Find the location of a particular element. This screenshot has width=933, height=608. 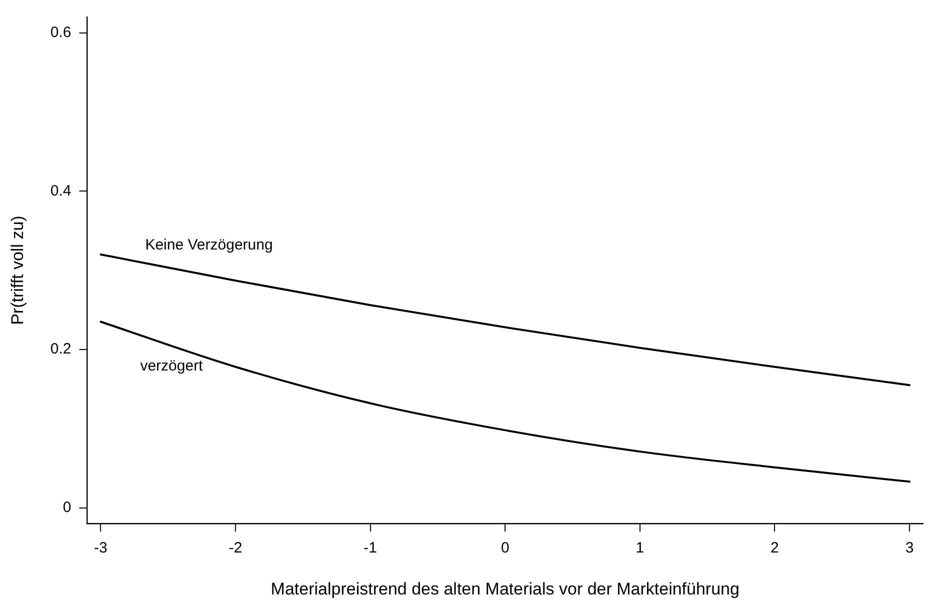

y-tick-label: 0.2 is located at coordinates (61, 349).